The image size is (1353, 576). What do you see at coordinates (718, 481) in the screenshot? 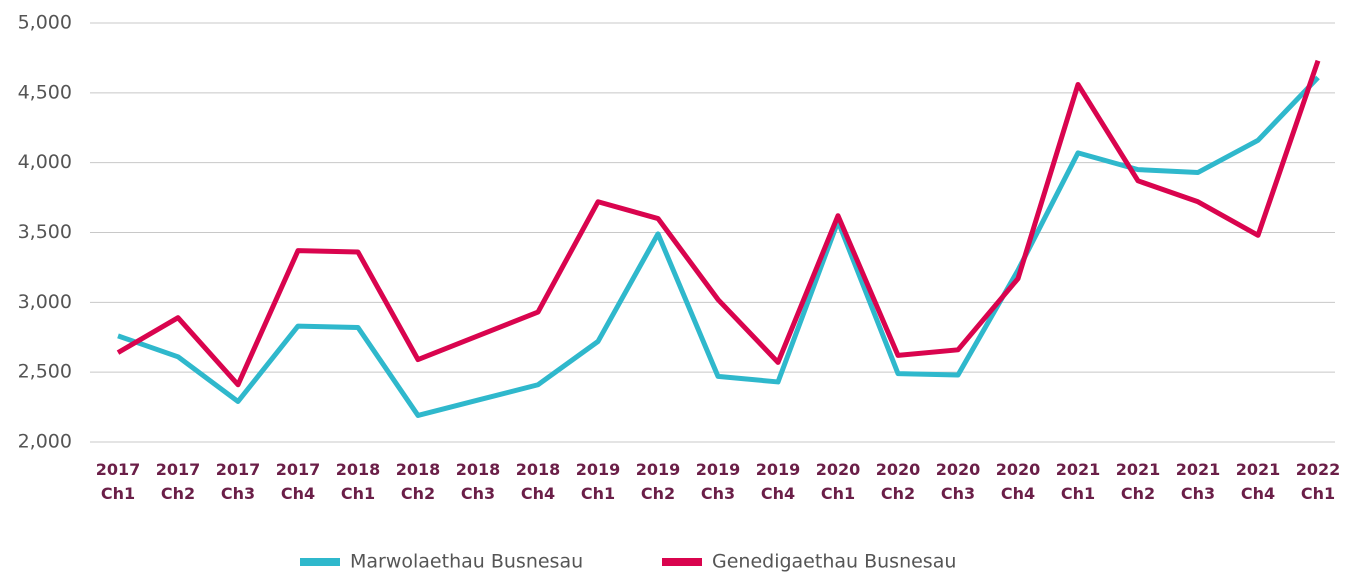
I see `x-tick-label: 2019 Ch3` at bounding box center [718, 481].